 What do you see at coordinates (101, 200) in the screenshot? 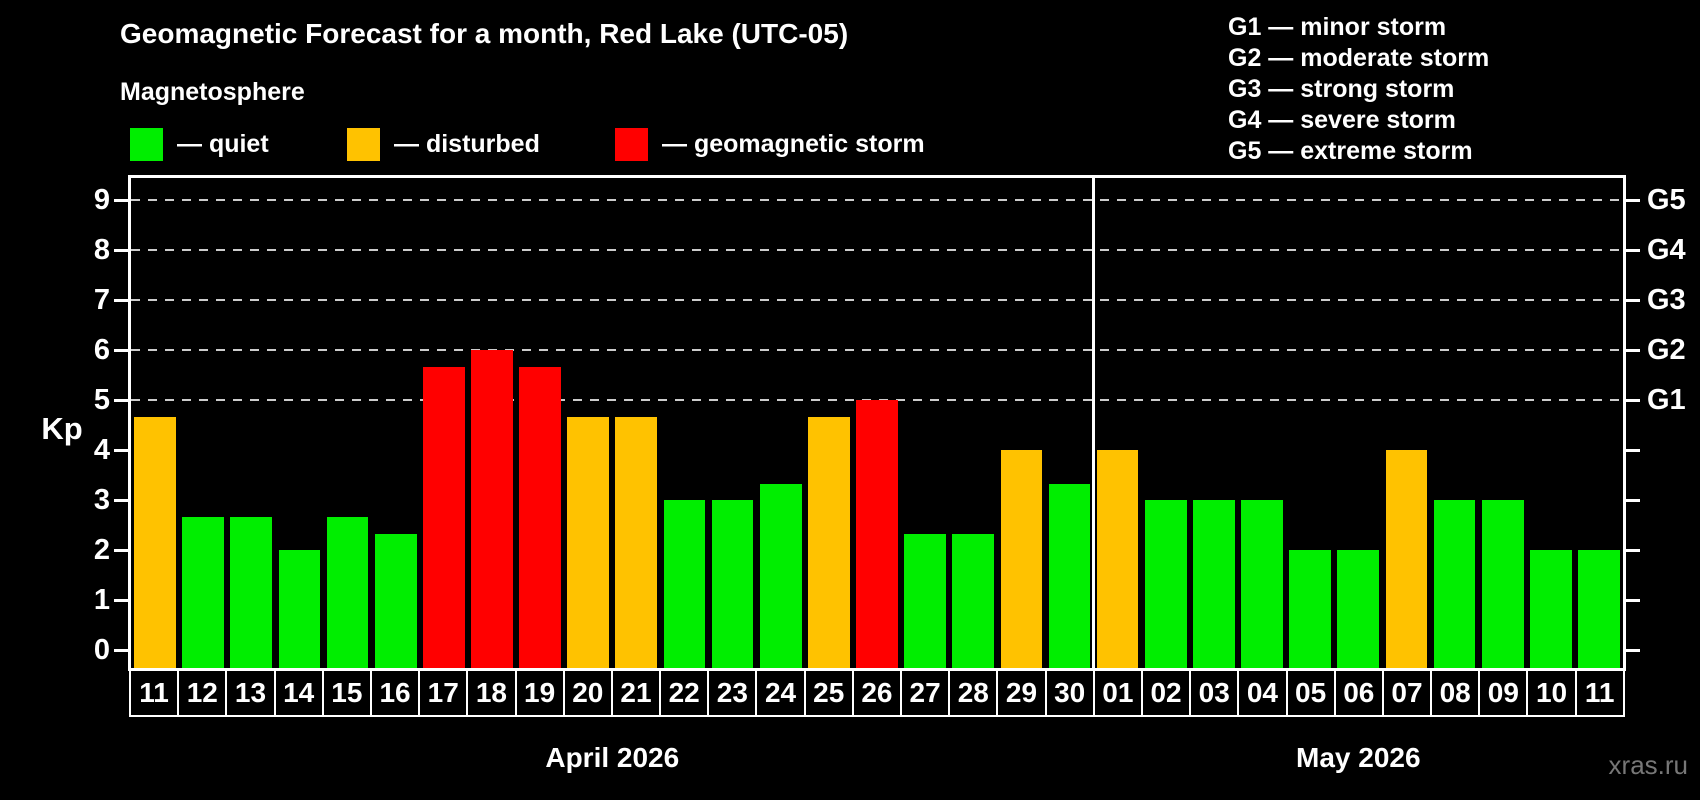
I see `y-tick-label: 9` at bounding box center [101, 200].